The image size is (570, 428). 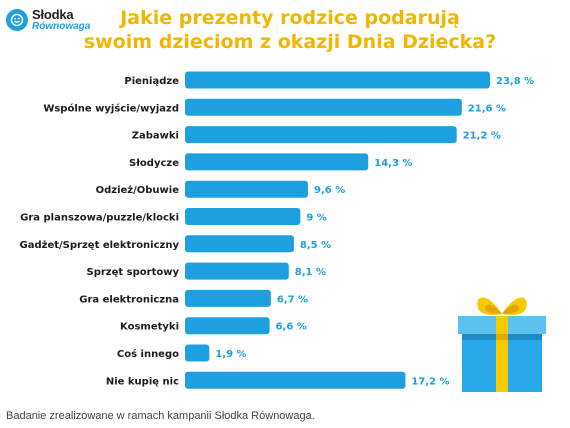 What do you see at coordinates (290, 18) in the screenshot?
I see `chart-title-line-1: Jakie prezenty rodzice podarują` at bounding box center [290, 18].